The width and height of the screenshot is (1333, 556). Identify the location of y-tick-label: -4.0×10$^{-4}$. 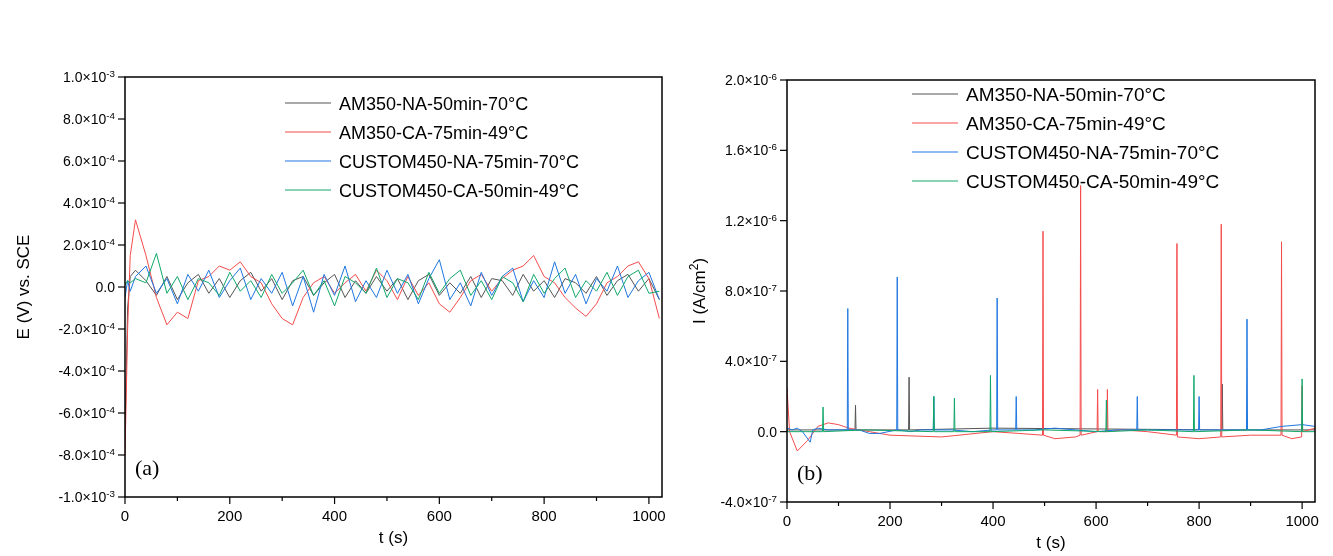
(87, 370).